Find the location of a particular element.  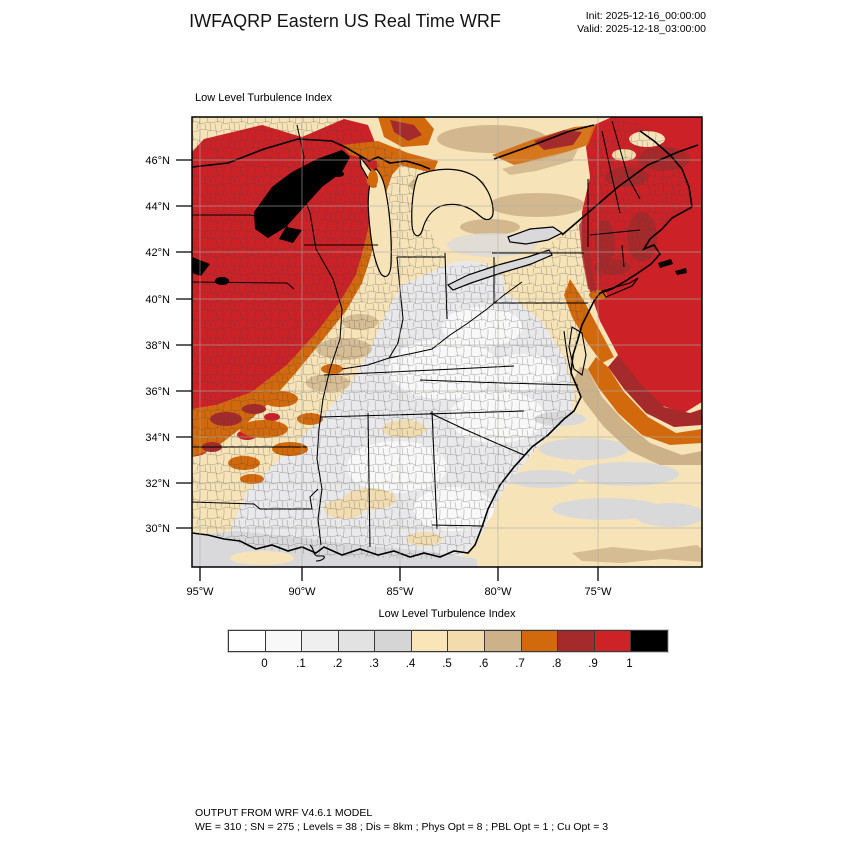

lon-tick-label: 80°W is located at coordinates (498, 592).